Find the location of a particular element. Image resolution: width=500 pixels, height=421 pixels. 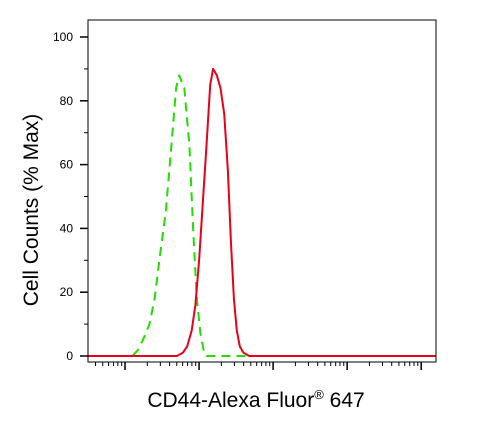

y-tick-label: 100 is located at coordinates (63, 37).